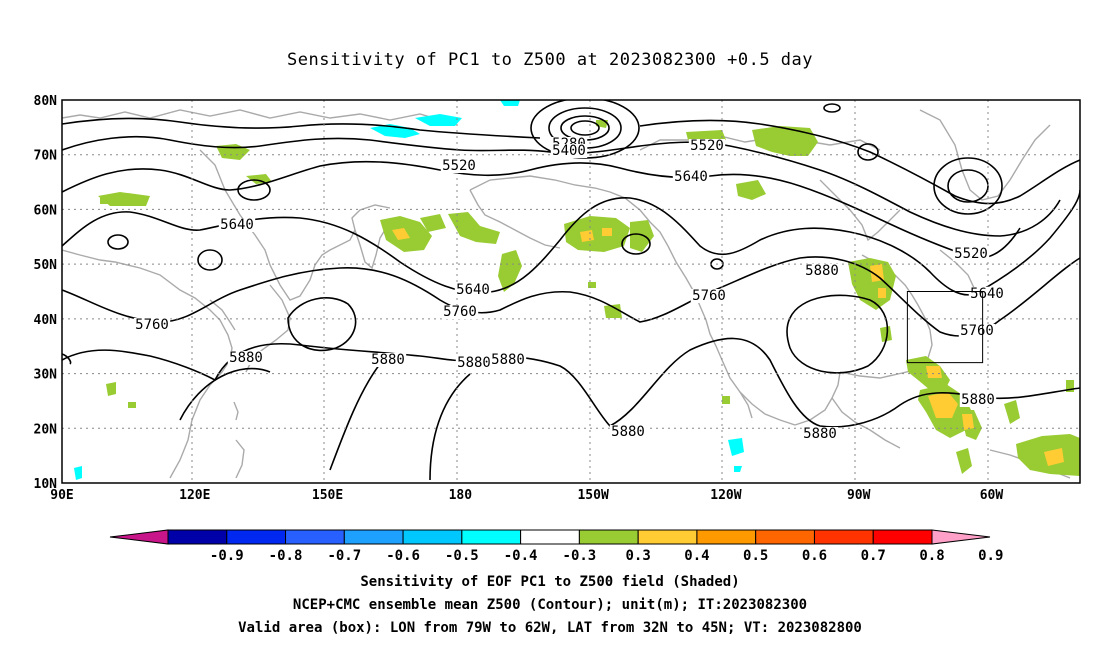 This screenshot has height=650, width=1100. Describe the element at coordinates (46, 210) in the screenshot. I see `latitude-label: 60N` at that location.